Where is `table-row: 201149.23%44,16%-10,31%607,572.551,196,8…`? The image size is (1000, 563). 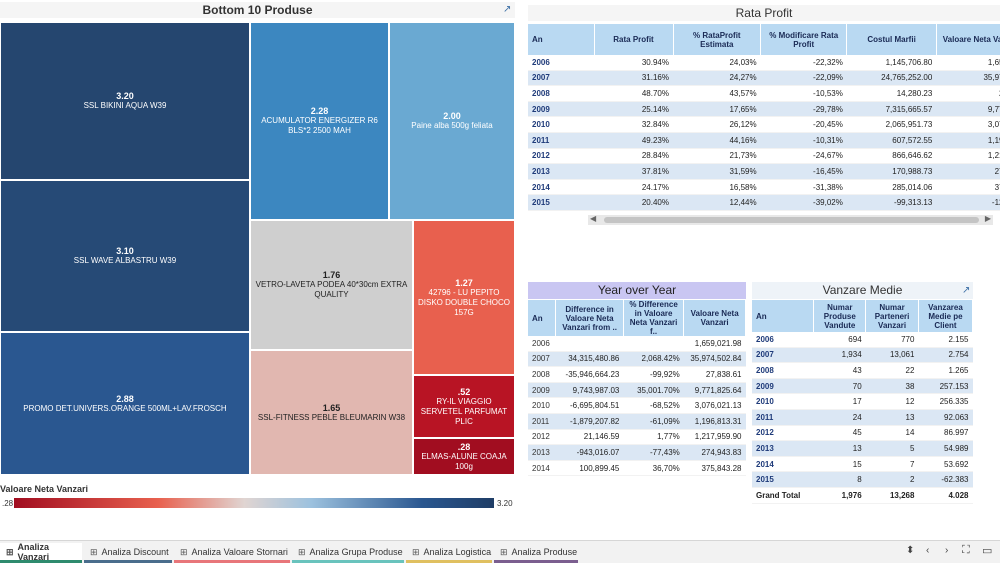
table-row: 201149.23%44,16%-10,31%607,572.551,196,8… is located at coordinates (764, 140).